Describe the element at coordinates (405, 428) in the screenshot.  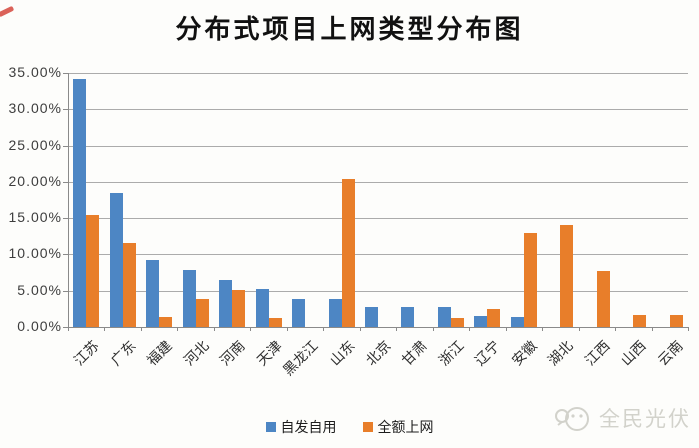
I see `legend-label: 全额上网` at that location.